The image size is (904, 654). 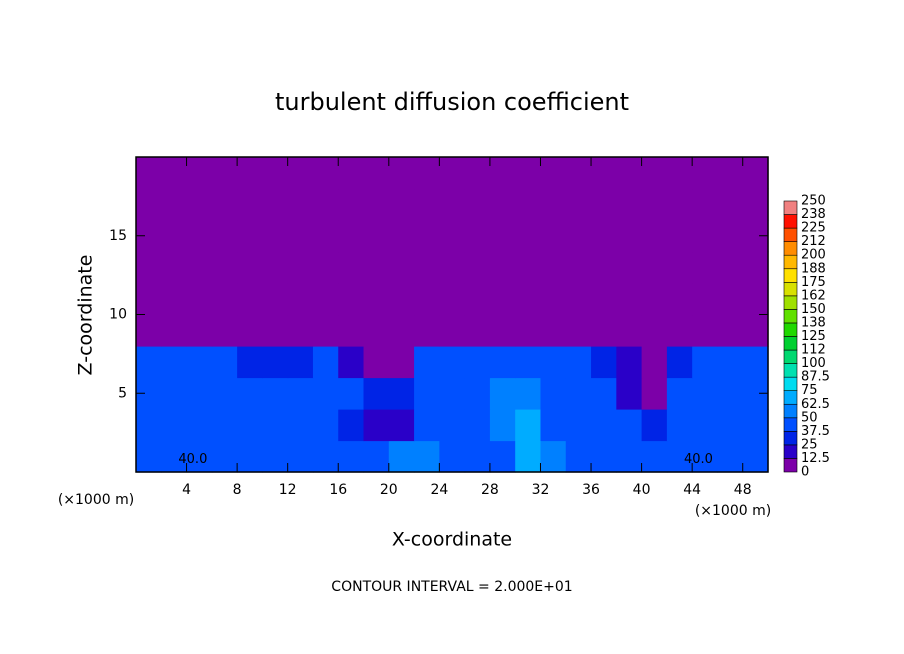 What do you see at coordinates (813, 255) in the screenshot?
I see `colorbar-label: 200` at bounding box center [813, 255].